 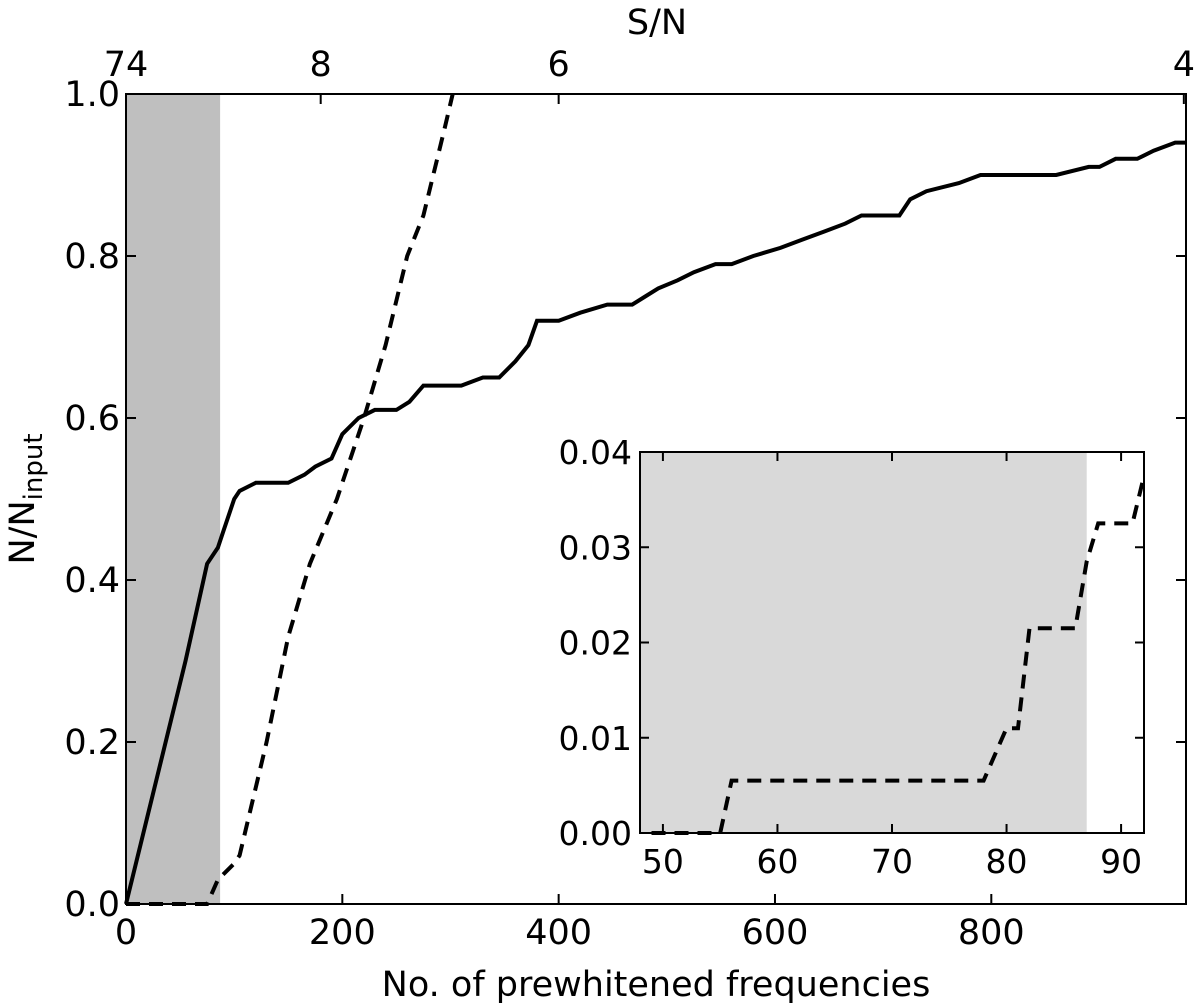 What do you see at coordinates (321, 65) in the screenshot?
I see `top-tick-label: 8` at bounding box center [321, 65].